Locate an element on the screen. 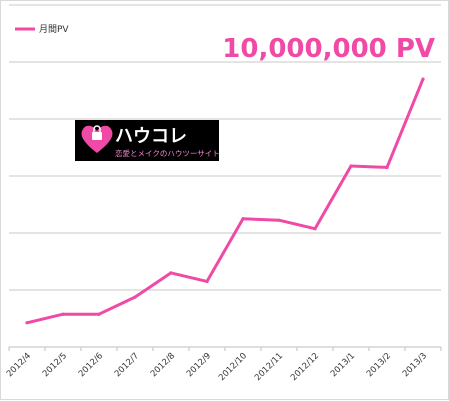 The height and width of the screenshot is (401, 449). x-tick-label: 2012/9 is located at coordinates (199, 365).